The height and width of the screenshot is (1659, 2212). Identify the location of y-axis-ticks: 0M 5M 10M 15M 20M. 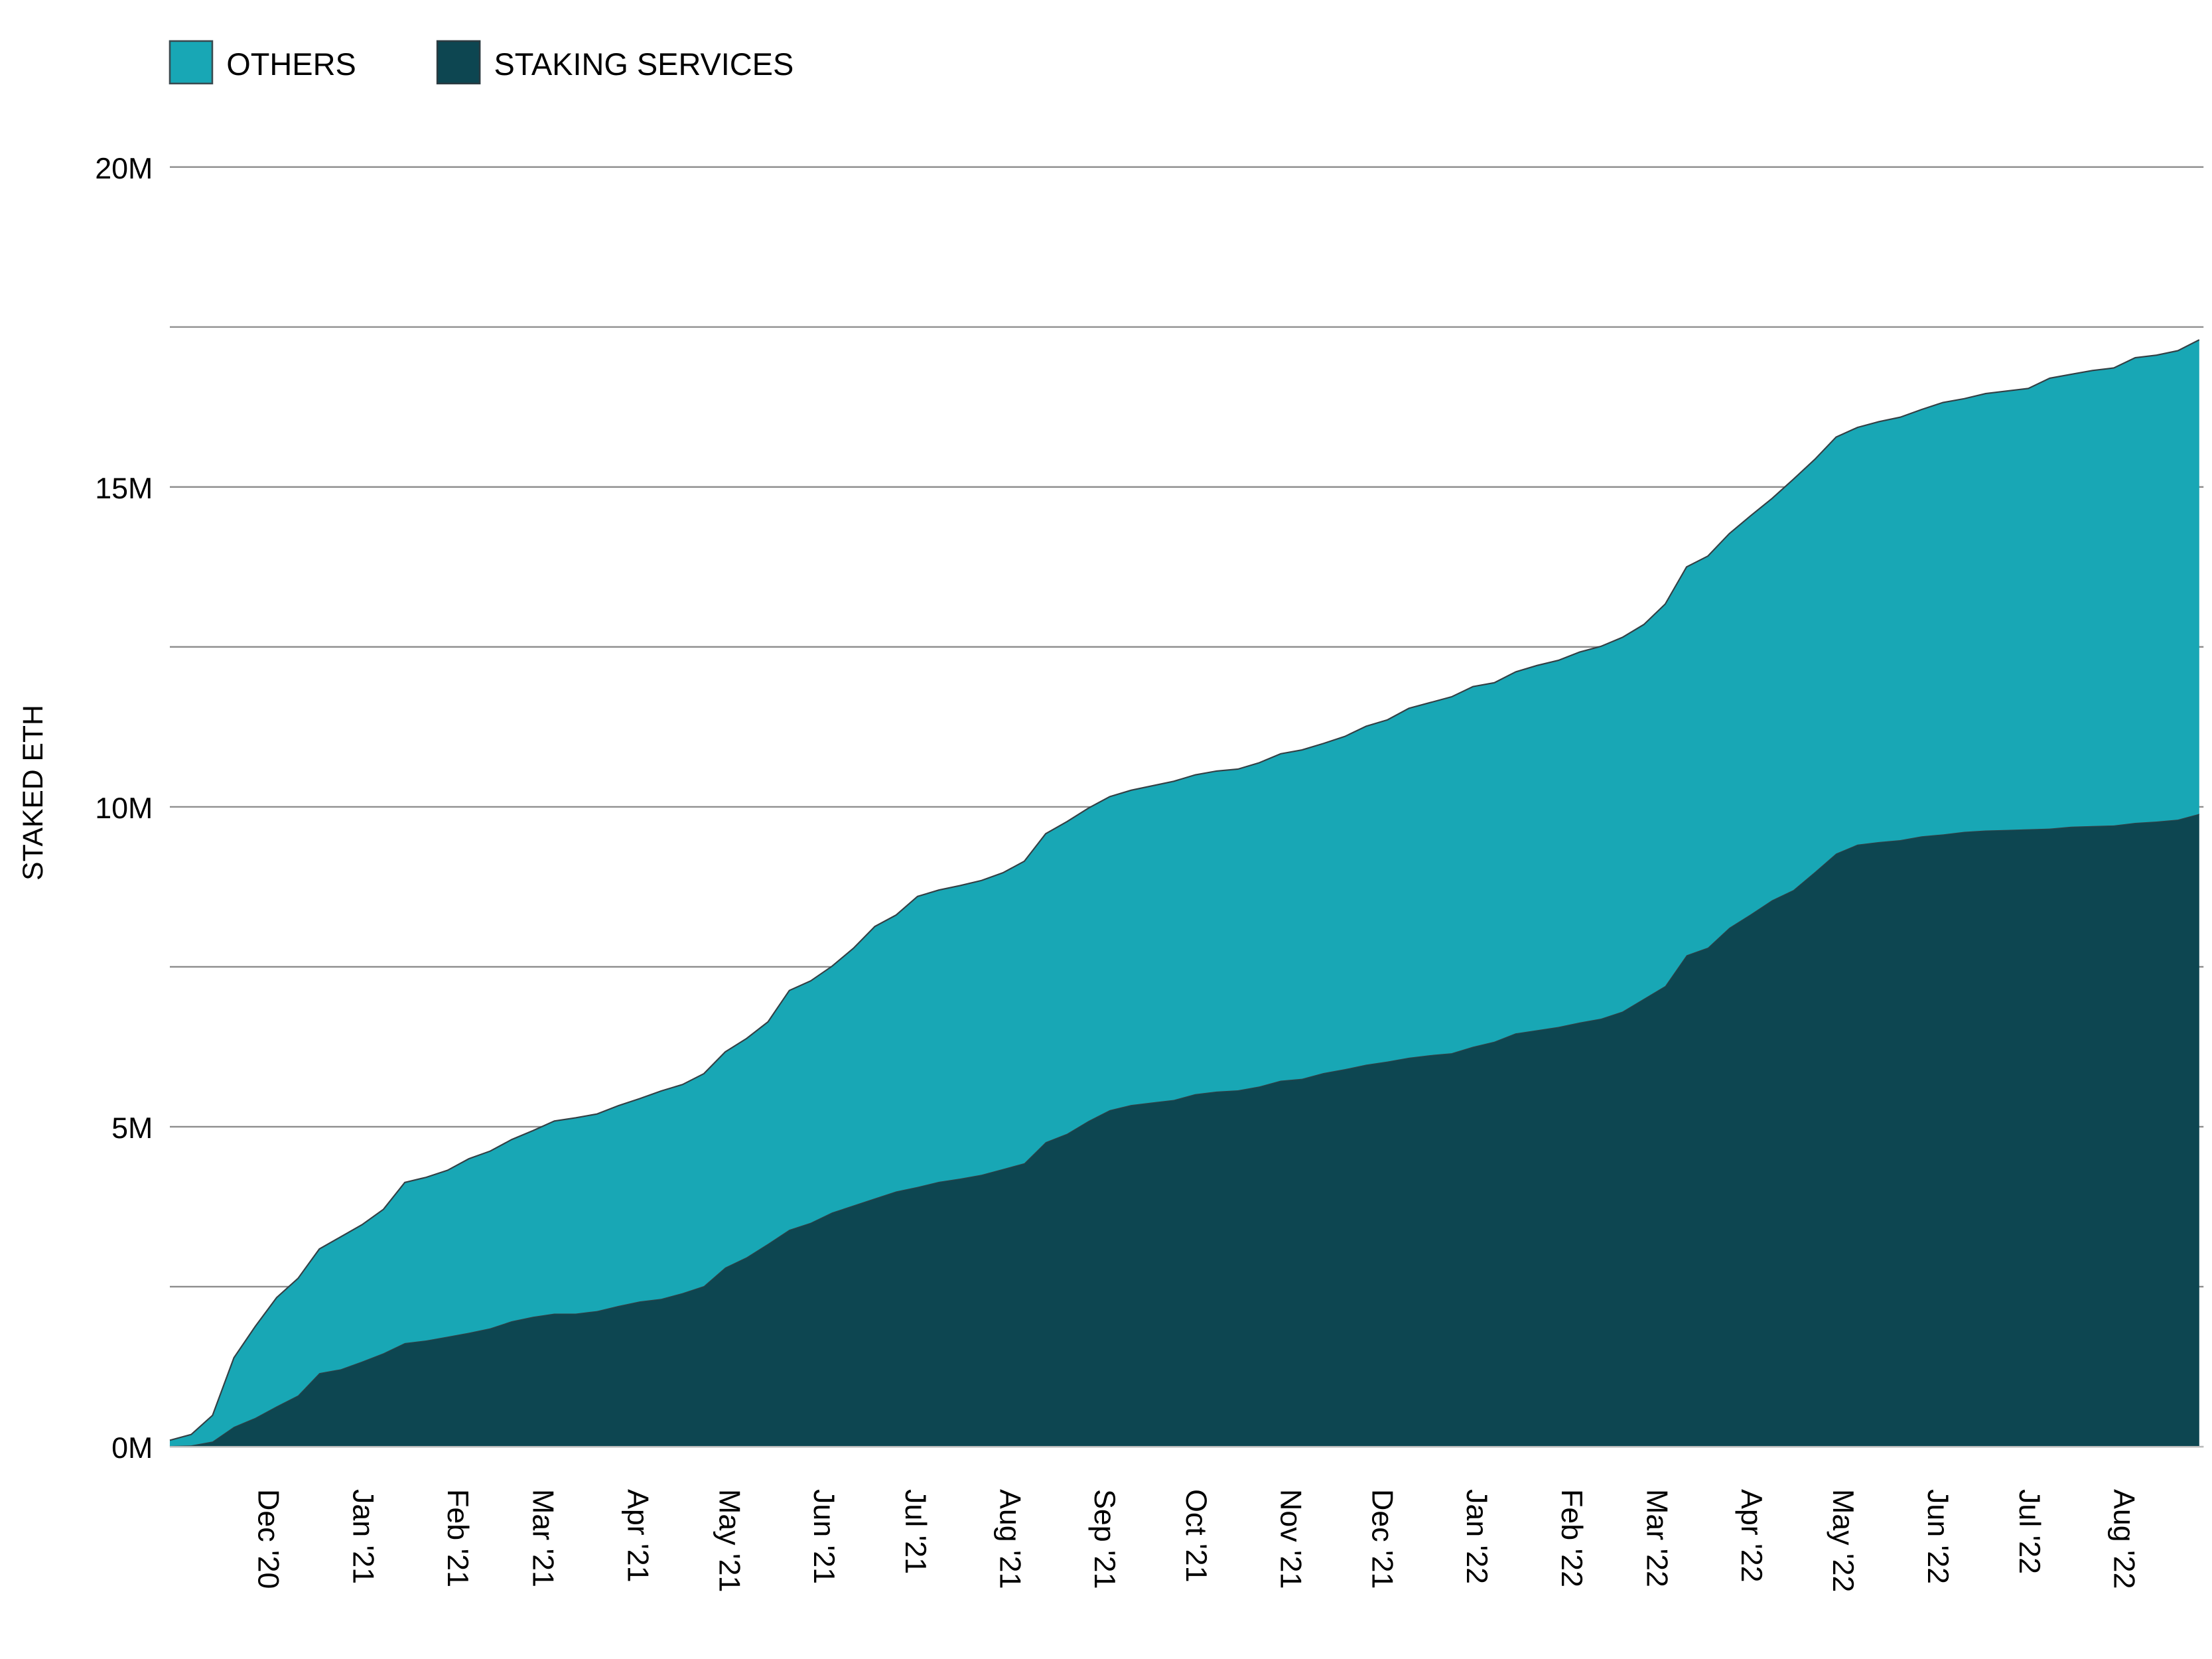
(124, 808).